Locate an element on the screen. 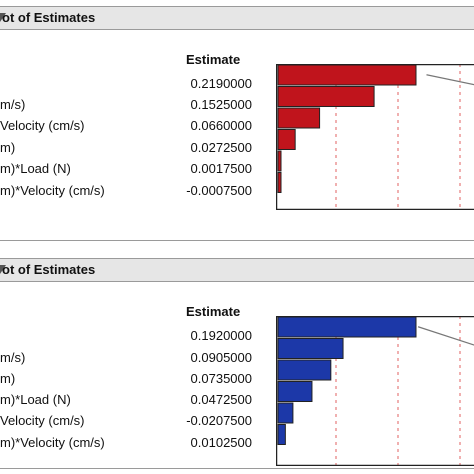 The width and height of the screenshot is (474, 474). estimate-value: 0.0017500 is located at coordinates (221, 168).